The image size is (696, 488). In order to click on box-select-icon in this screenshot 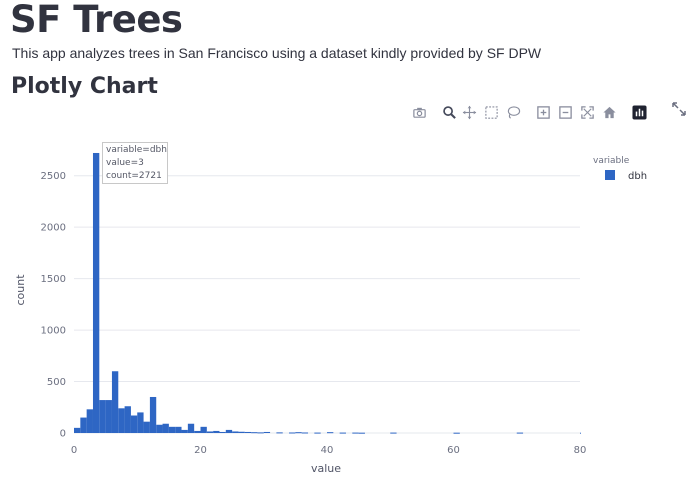, I will do `click(491, 112)`.